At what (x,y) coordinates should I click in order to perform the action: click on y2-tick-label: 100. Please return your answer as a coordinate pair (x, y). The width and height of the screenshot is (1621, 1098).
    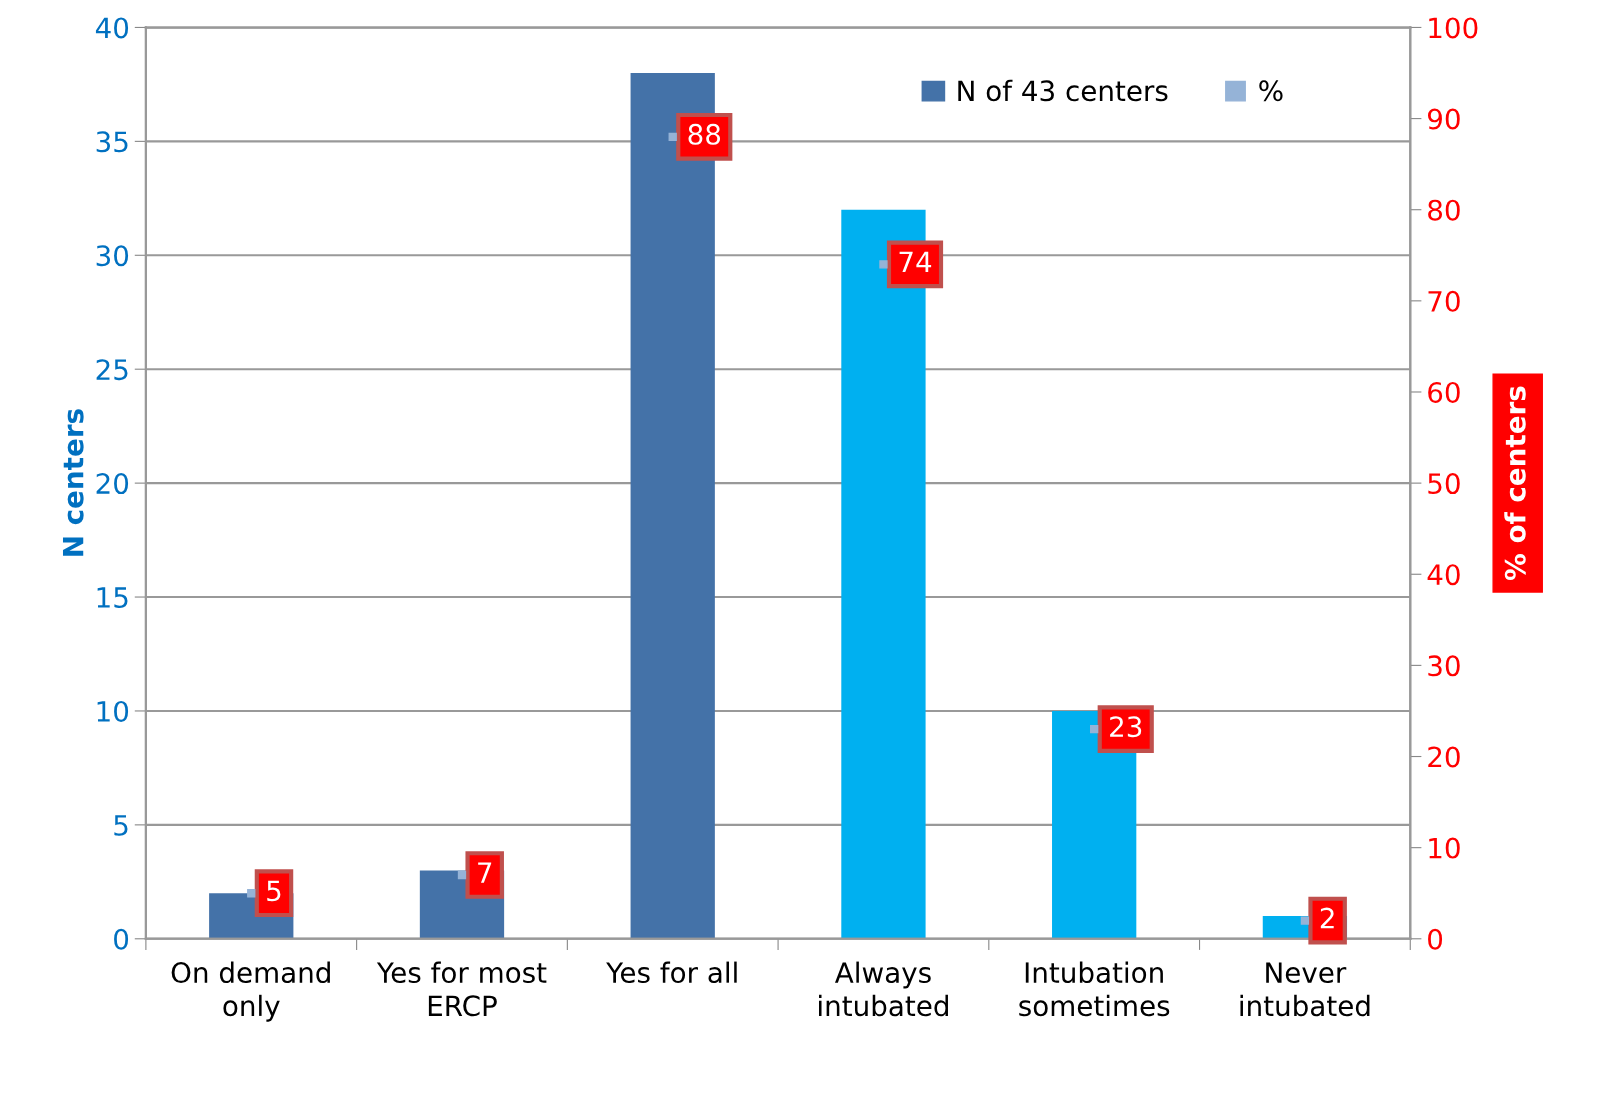
    Looking at the image, I should click on (1453, 28).